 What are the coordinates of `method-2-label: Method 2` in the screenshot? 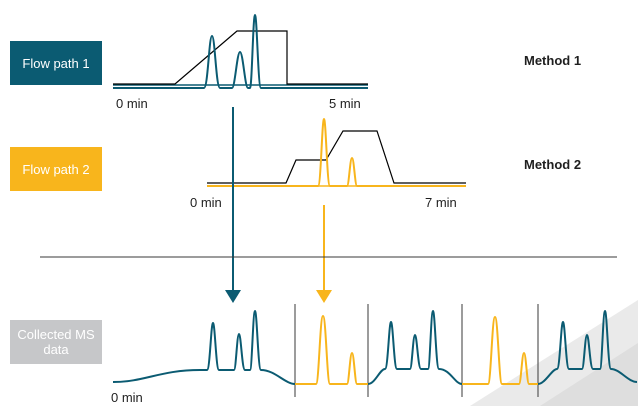 It's located at (553, 164).